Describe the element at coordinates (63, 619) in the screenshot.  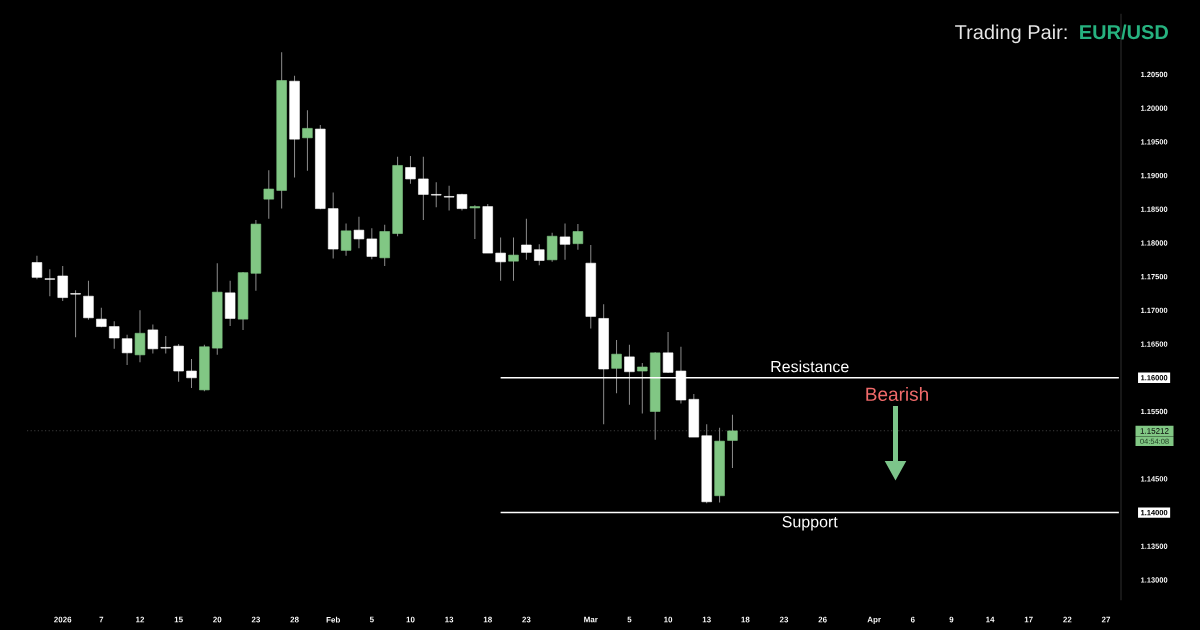
I see `x-tick-label: 2026` at that location.